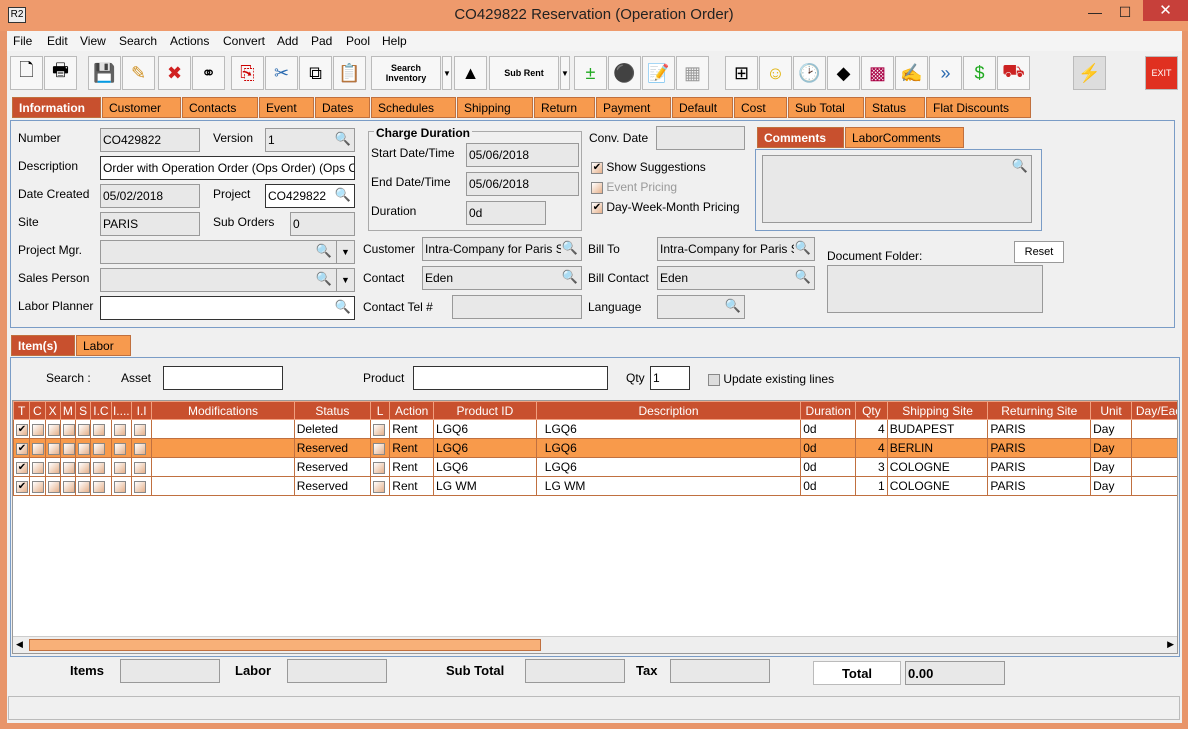 This screenshot has height=729, width=1188. Describe the element at coordinates (517, 307) in the screenshot. I see `contact-tel-field` at that location.